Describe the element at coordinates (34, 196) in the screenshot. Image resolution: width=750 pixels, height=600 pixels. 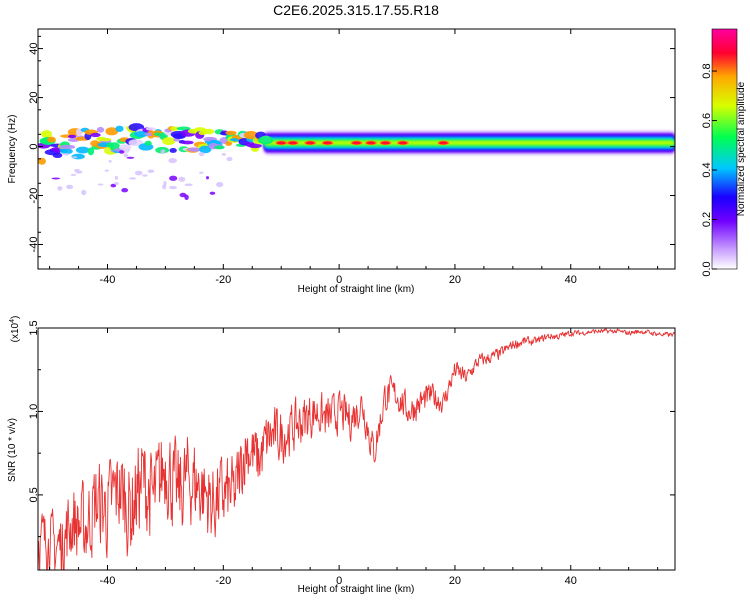
I see `spectrogram-y-tick-label: -20` at that location.